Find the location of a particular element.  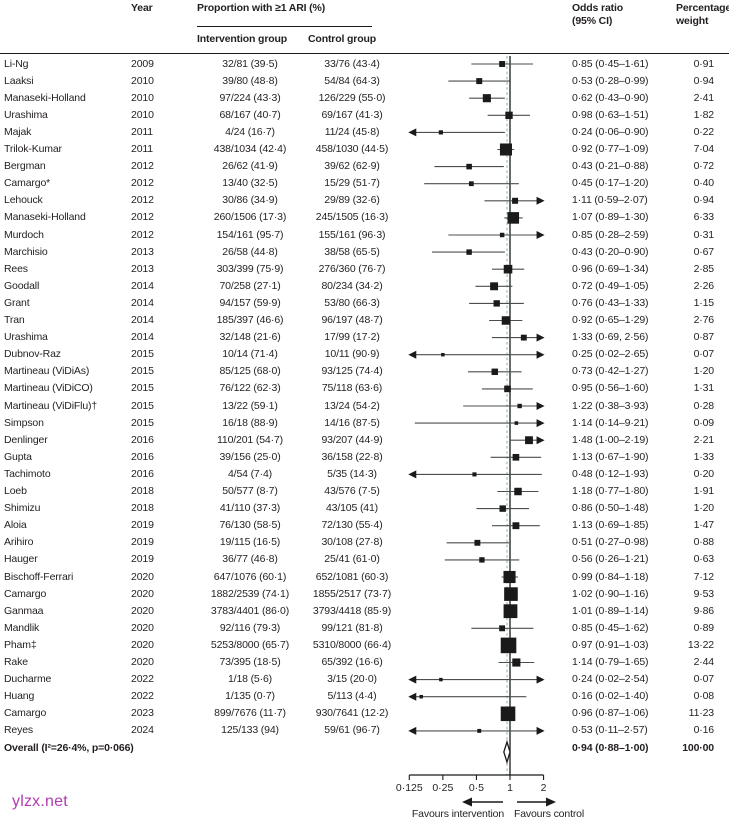

weight-value: 0·72 is located at coordinates (704, 166).